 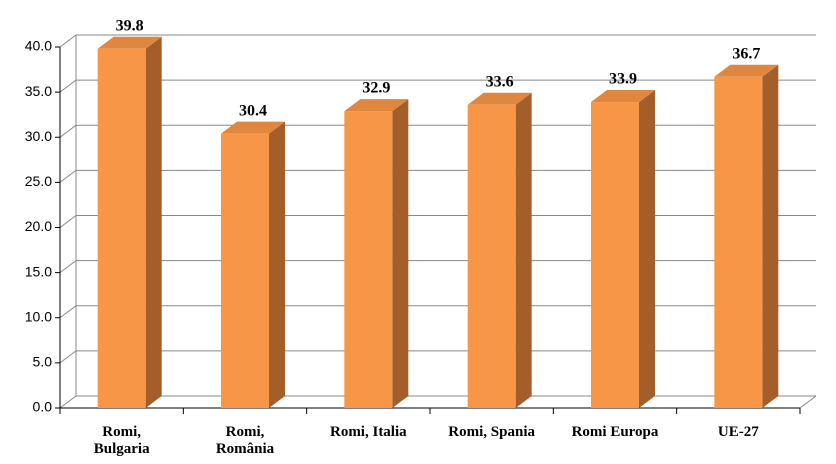 I want to click on y-tick-label: 30.0, so click(x=38, y=136).